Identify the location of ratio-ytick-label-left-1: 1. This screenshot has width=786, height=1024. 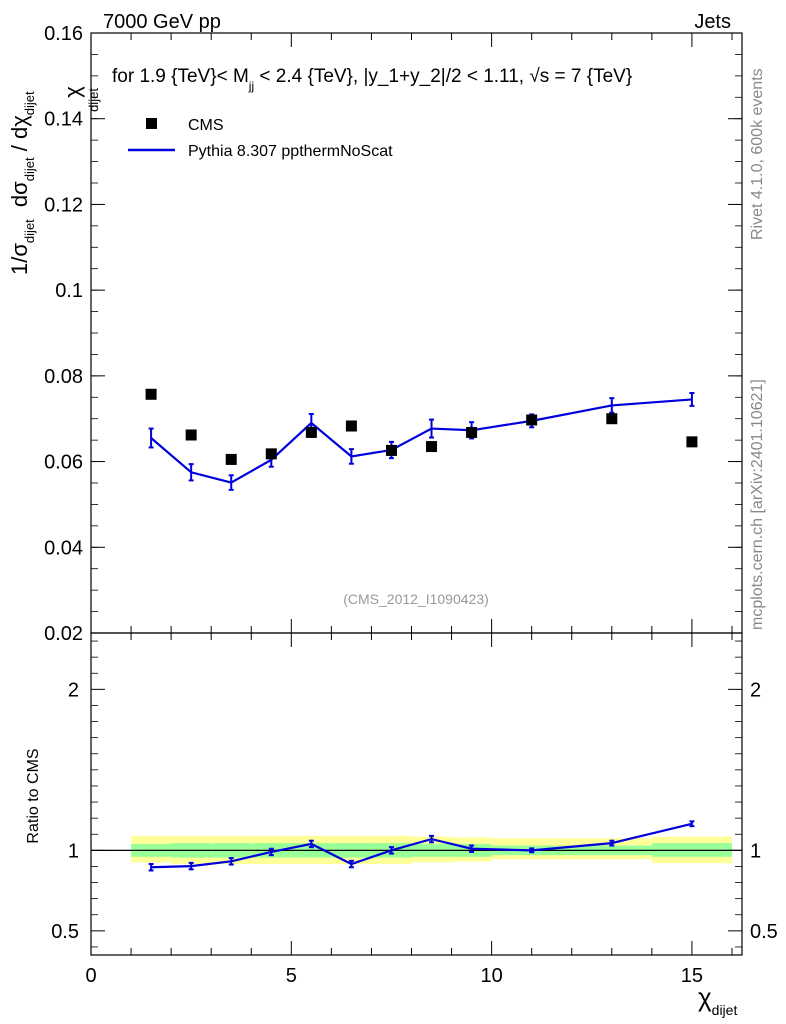
(73, 851).